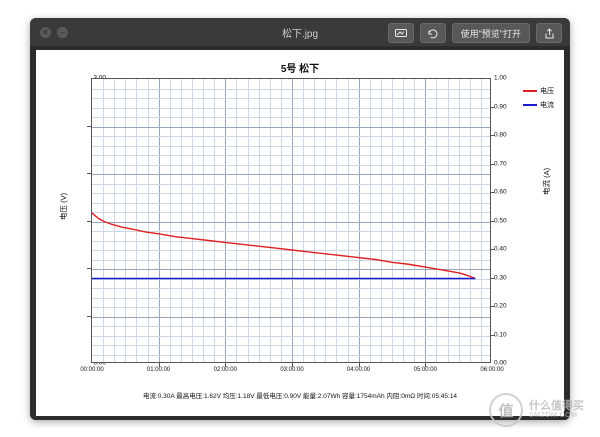 The width and height of the screenshot is (600, 437). Describe the element at coordinates (538, 105) in the screenshot. I see `legend-item-current: 电流` at that location.